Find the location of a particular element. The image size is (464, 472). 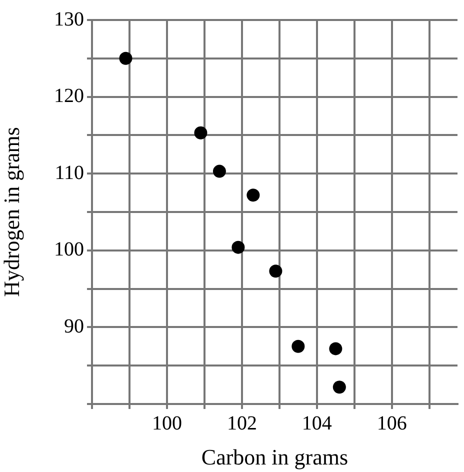

x-tick-label: 100 is located at coordinates (167, 423).